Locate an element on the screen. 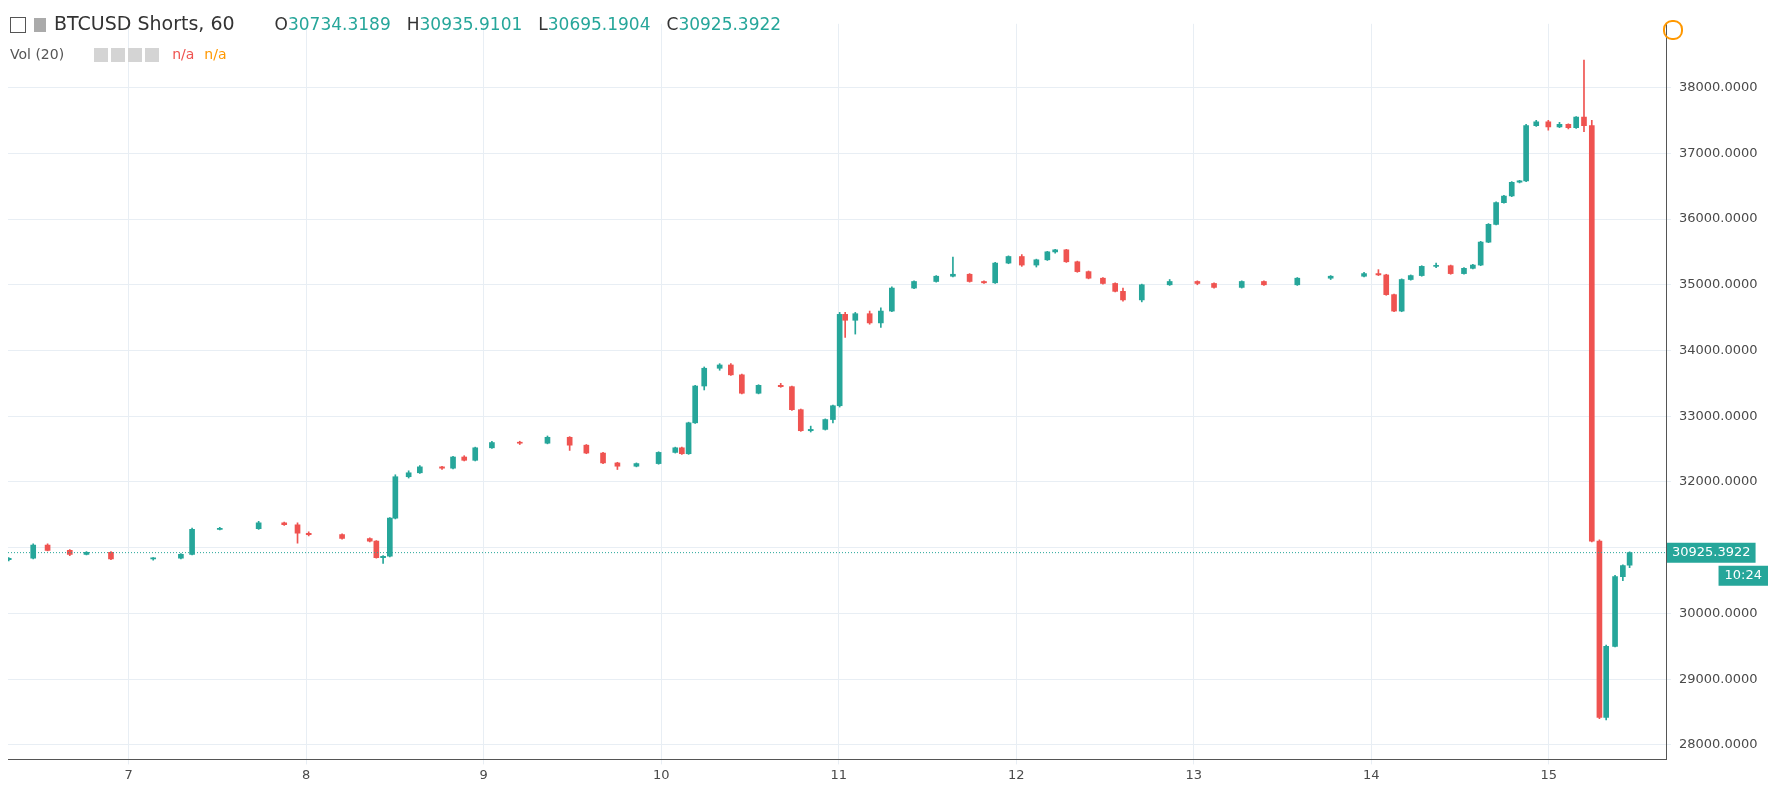 Image resolution: width=1778 pixels, height=794 pixels. annotation: C30925.3922 is located at coordinates (724, 24).